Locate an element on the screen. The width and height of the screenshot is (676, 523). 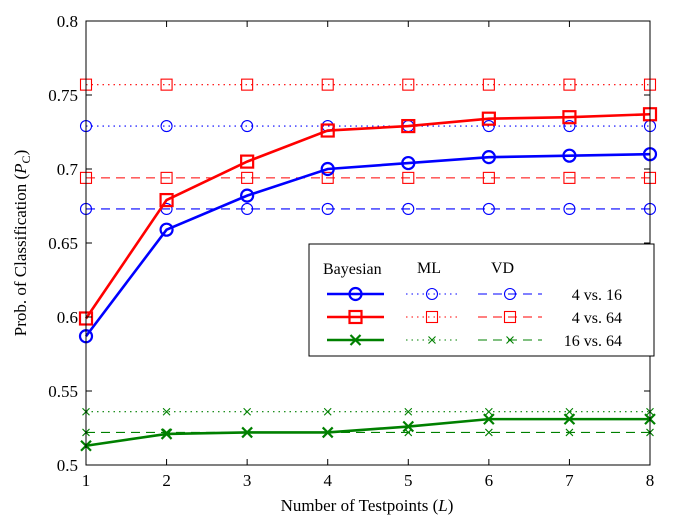
y-axis-label: Prob. of Classification (PC) is located at coordinates (22, 243).